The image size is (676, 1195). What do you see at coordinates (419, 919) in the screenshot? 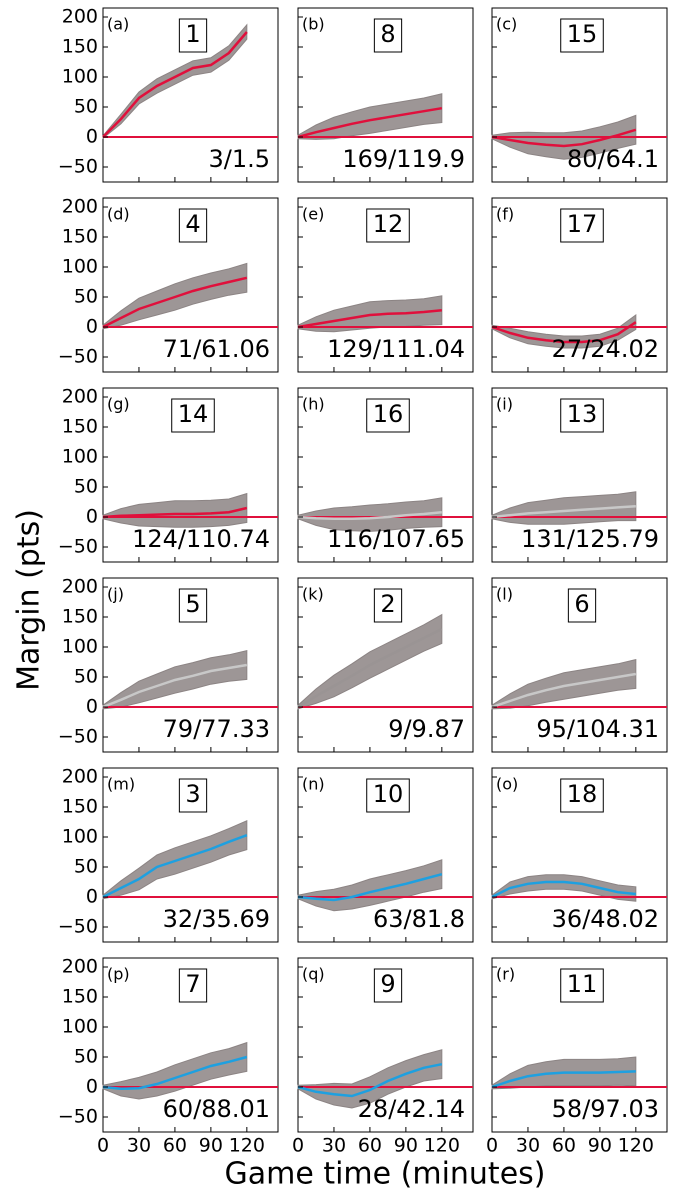
I see `annotation: 63/81.8` at bounding box center [419, 919].